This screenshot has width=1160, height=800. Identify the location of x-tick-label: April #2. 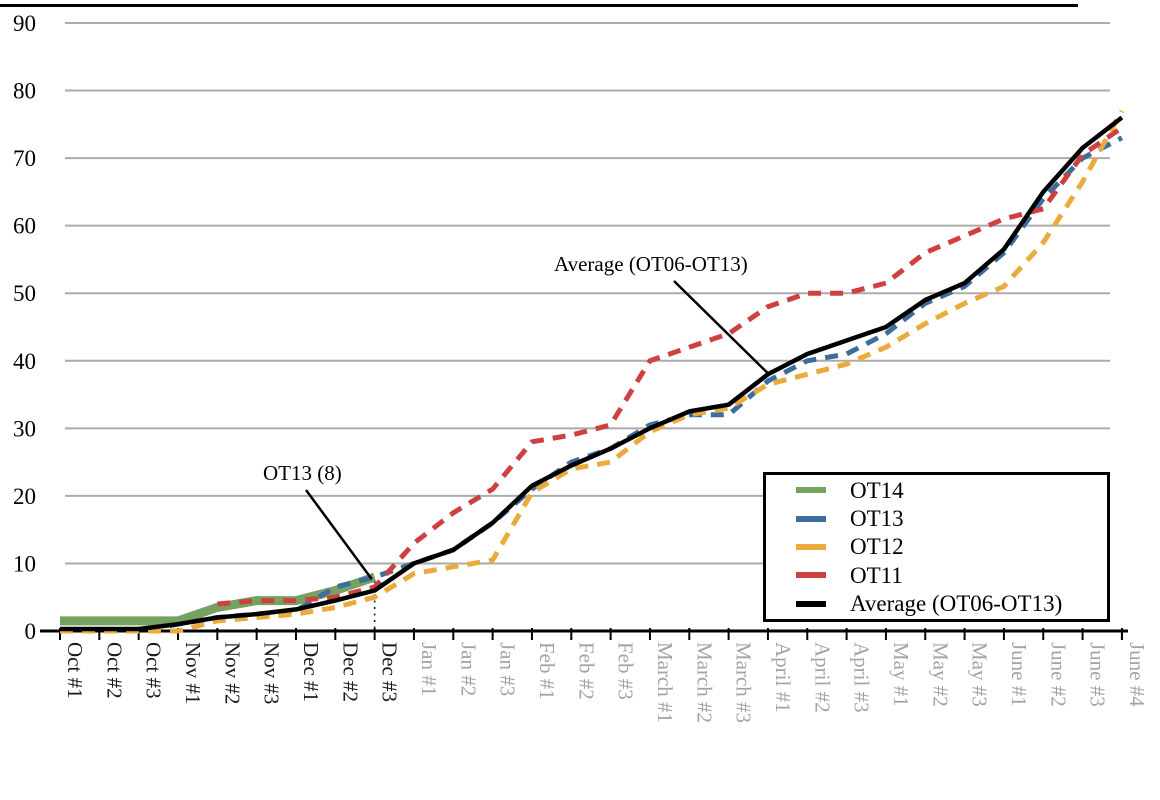
(822, 677).